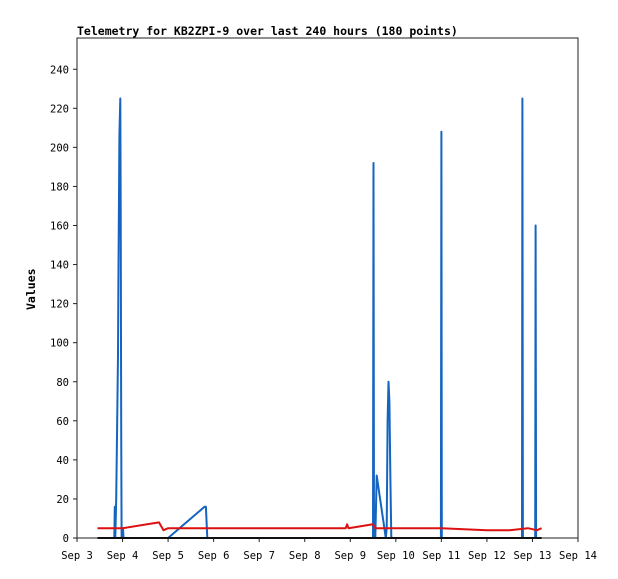 This screenshot has height=579, width=618. What do you see at coordinates (59, 109) in the screenshot?
I see `y-tick-label: 220` at bounding box center [59, 109].